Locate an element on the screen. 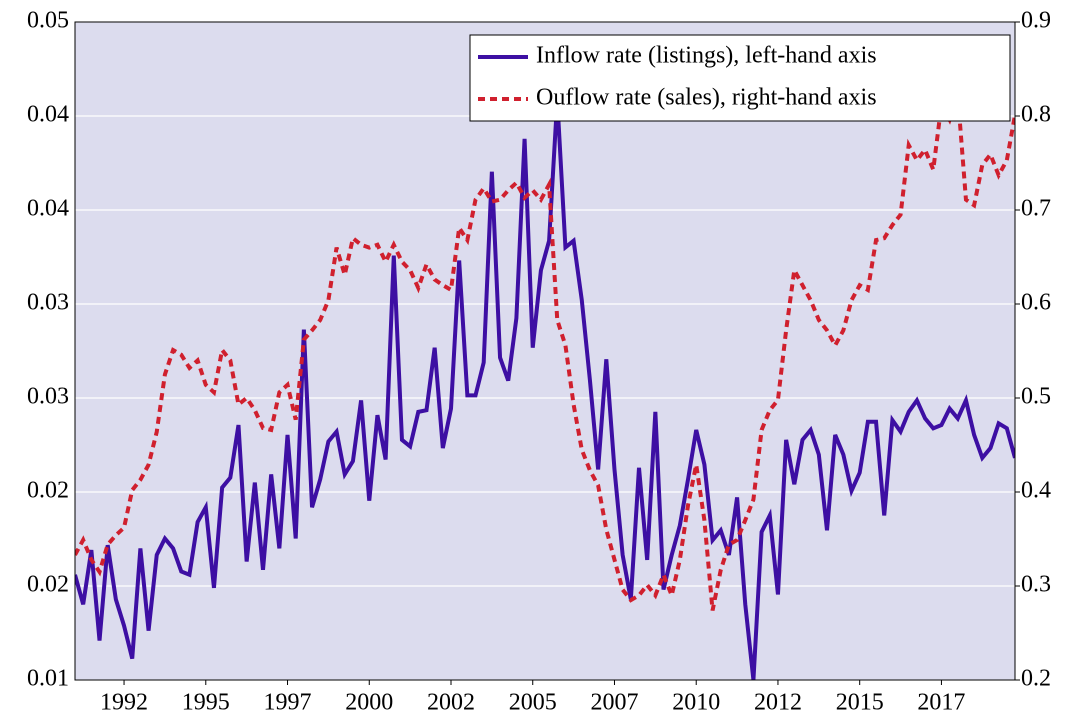  x-tick-label: 2000 is located at coordinates (369, 703).